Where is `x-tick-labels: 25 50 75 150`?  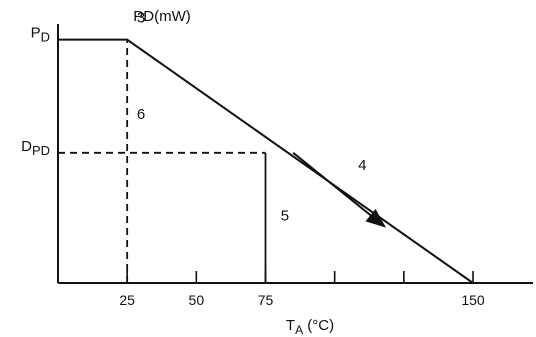
x-tick-labels: 25 50 75 150 is located at coordinates (302, 300).